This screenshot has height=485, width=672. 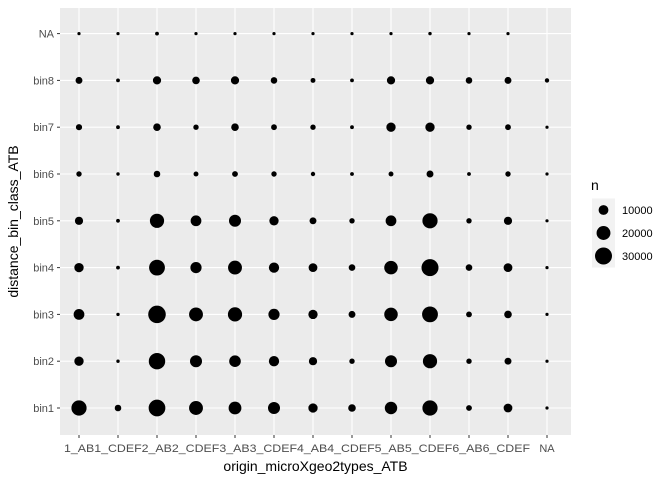 What do you see at coordinates (43, 409) in the screenshot?
I see `y-tick-label: bin1` at bounding box center [43, 409].